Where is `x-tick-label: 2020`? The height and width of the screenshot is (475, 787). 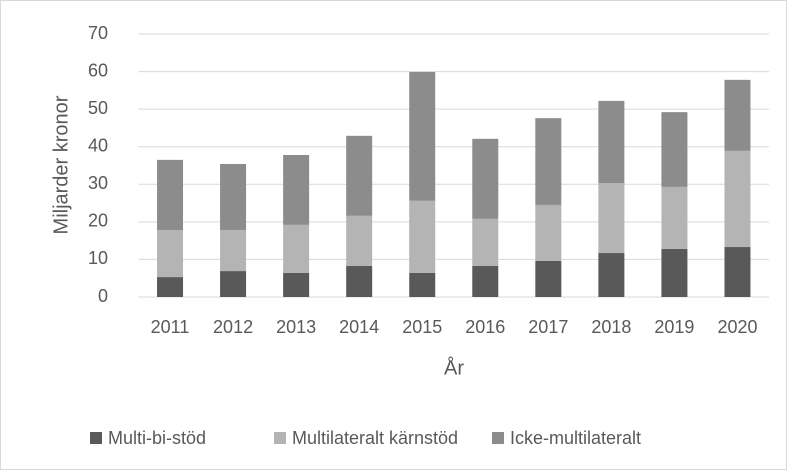 x-tick-label: 2020 is located at coordinates (737, 327).